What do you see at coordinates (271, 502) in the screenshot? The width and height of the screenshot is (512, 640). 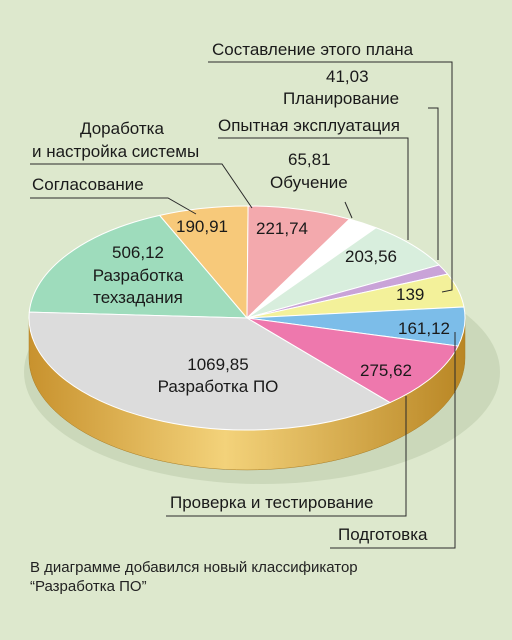 I see `label-проверка: Проверка и тестирование` at bounding box center [271, 502].